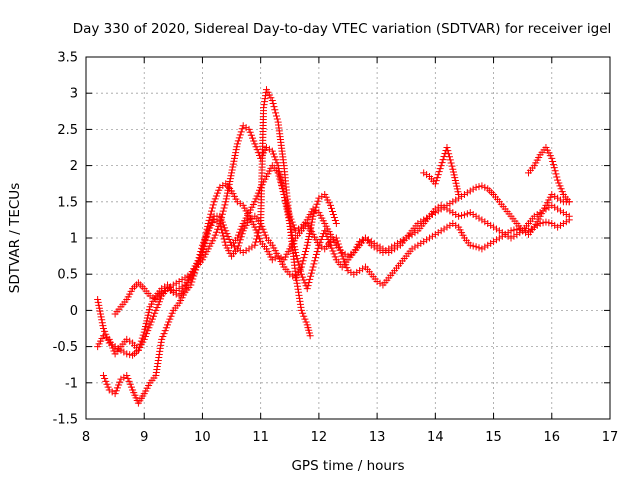  Describe the element at coordinates (552, 437) in the screenshot. I see `x-tick-label: 16` at that location.